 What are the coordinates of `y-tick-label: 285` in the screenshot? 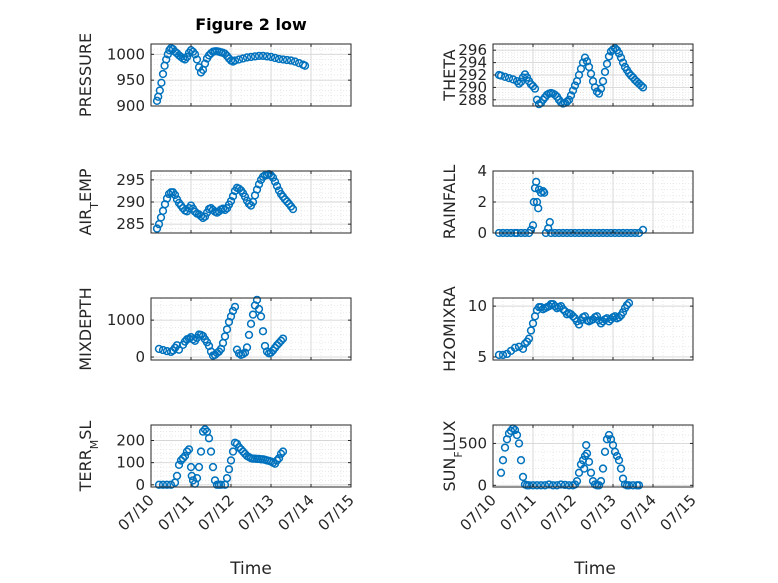 It's located at (130, 224).